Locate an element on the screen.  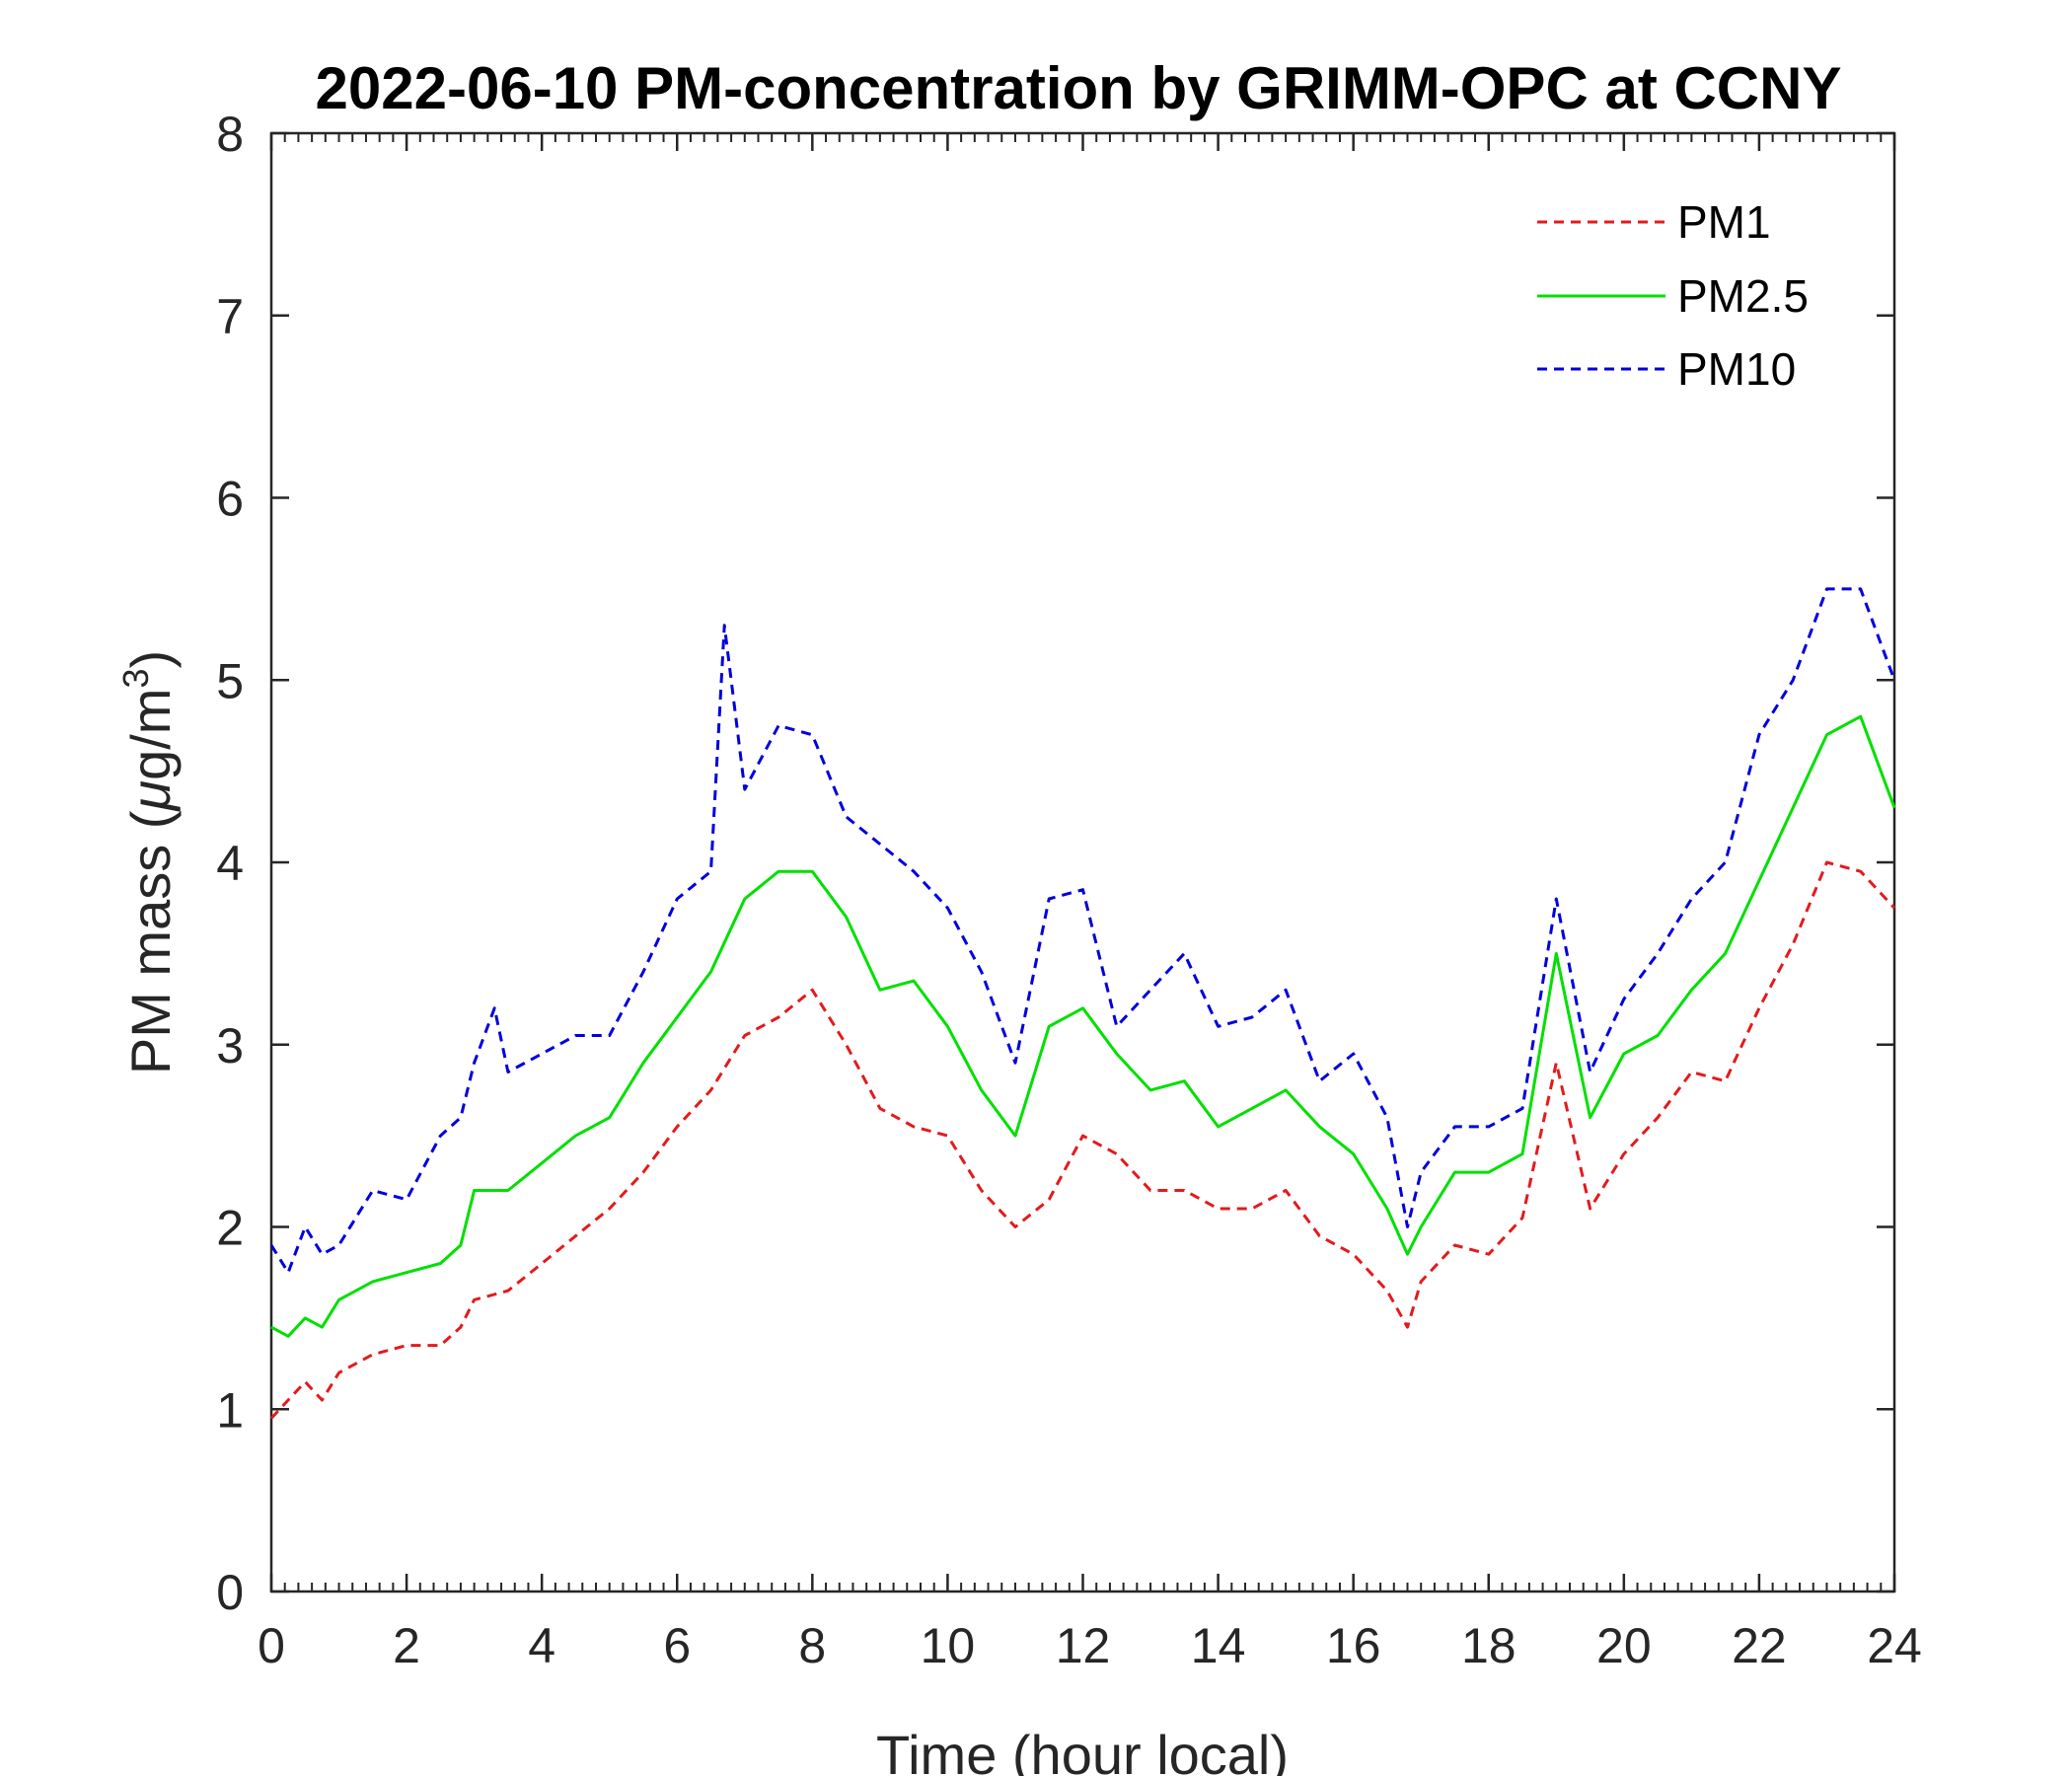
legend-label-pm10: PM10 is located at coordinates (1736, 369).